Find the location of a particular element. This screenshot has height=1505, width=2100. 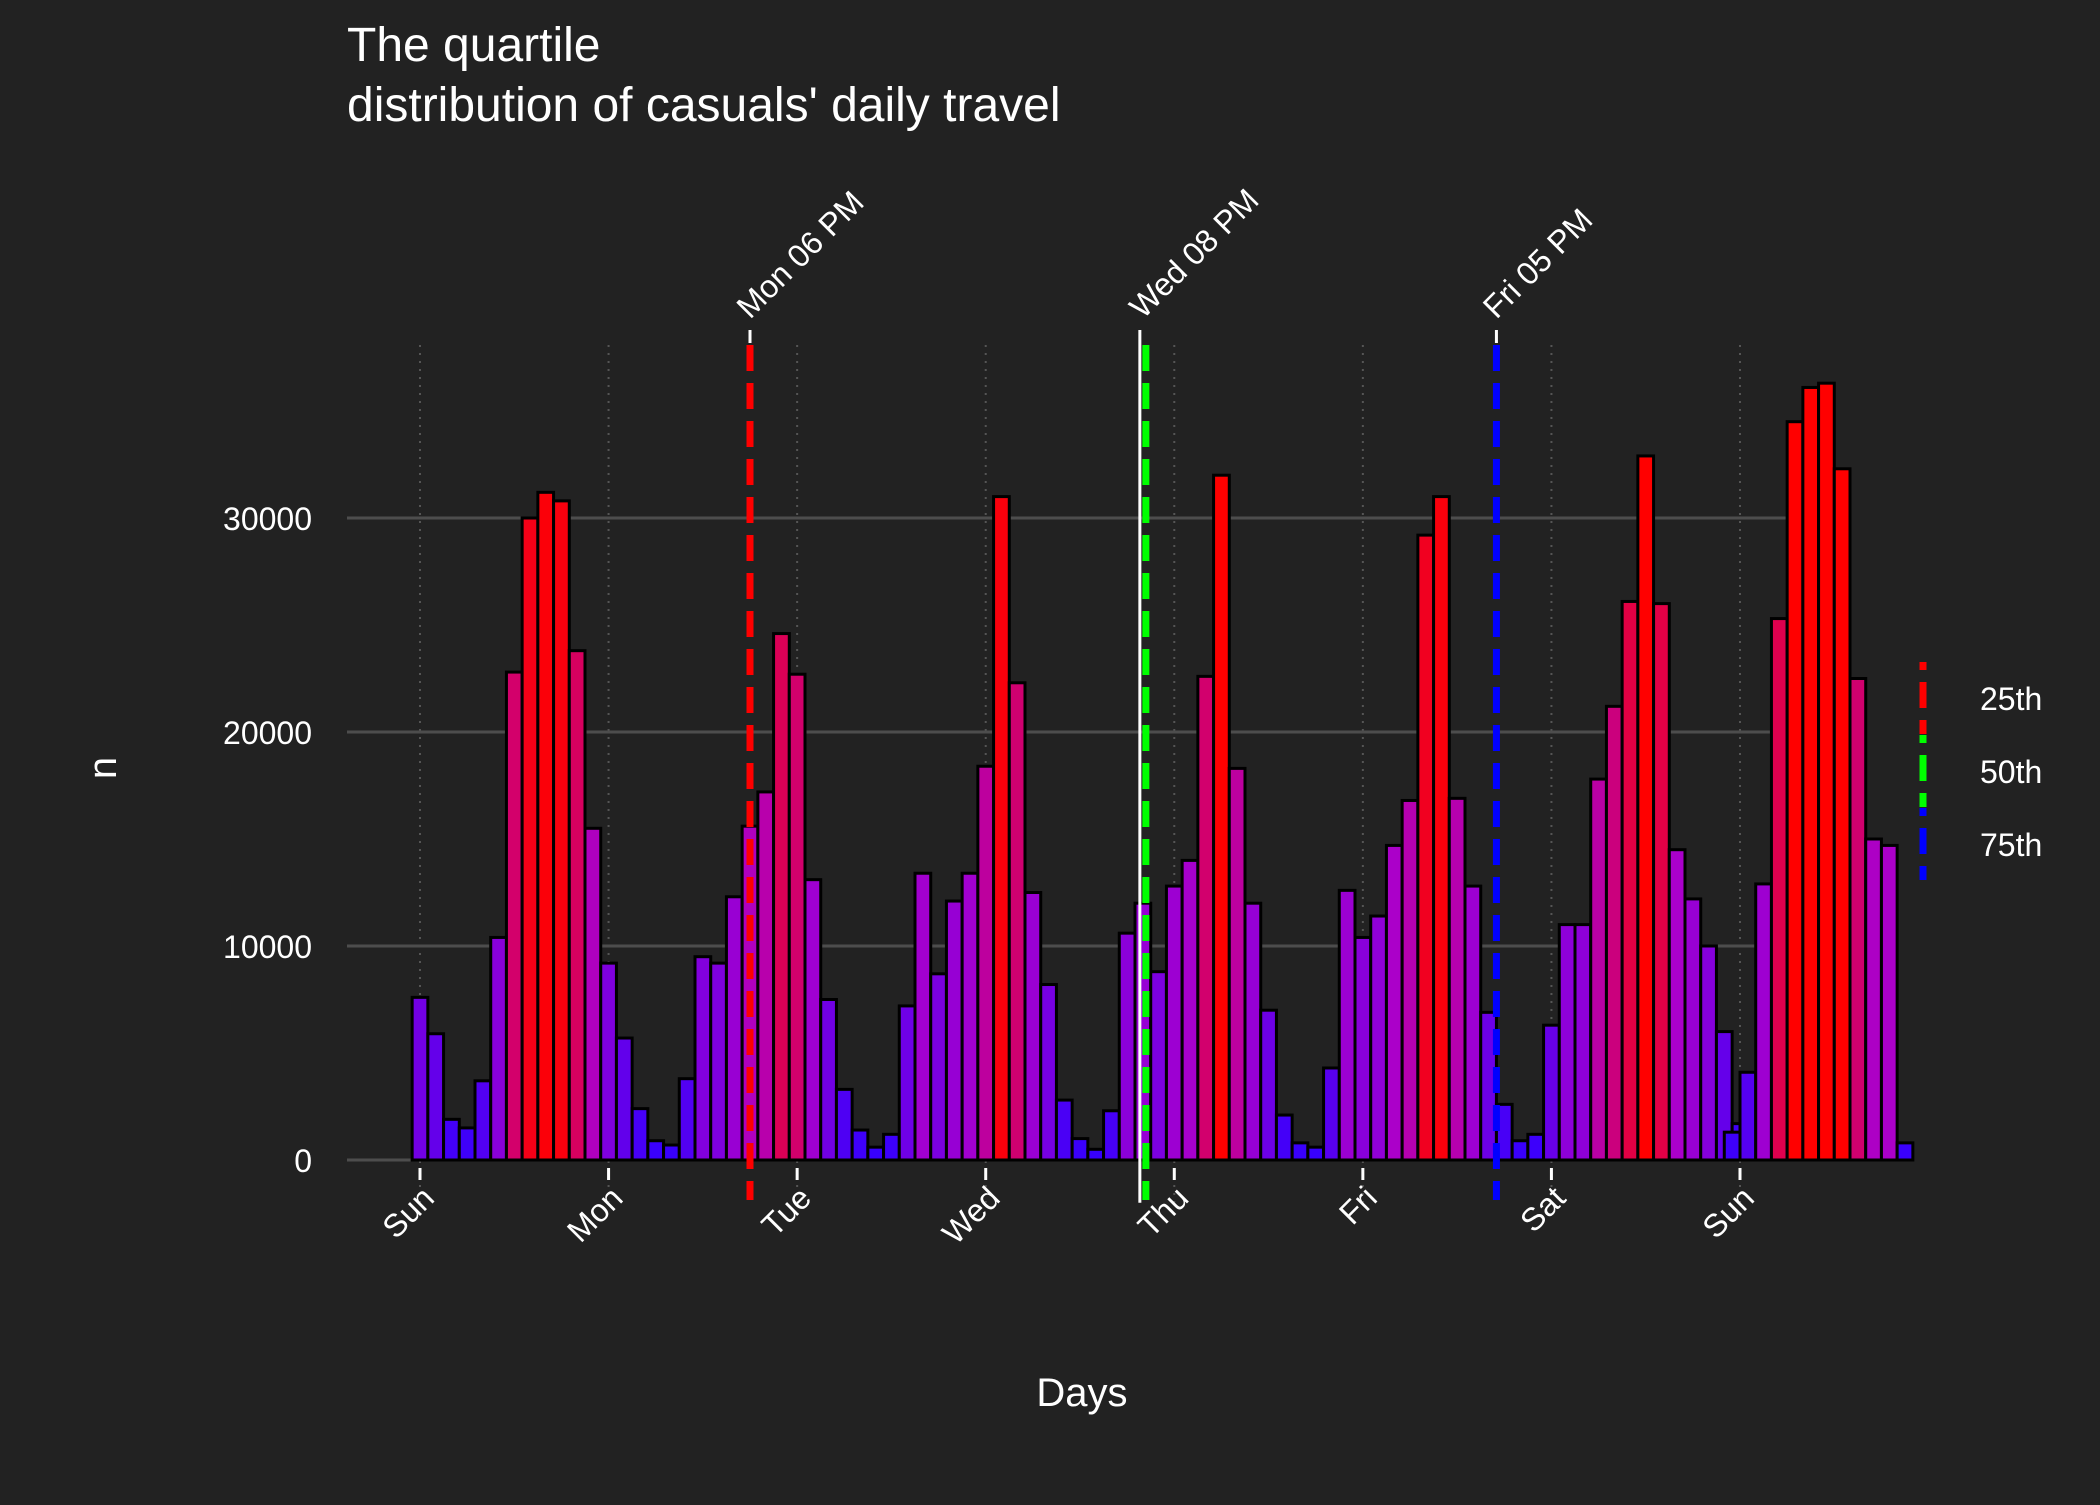

quartile-label: Fri 05 PM is located at coordinates (1538, 263).